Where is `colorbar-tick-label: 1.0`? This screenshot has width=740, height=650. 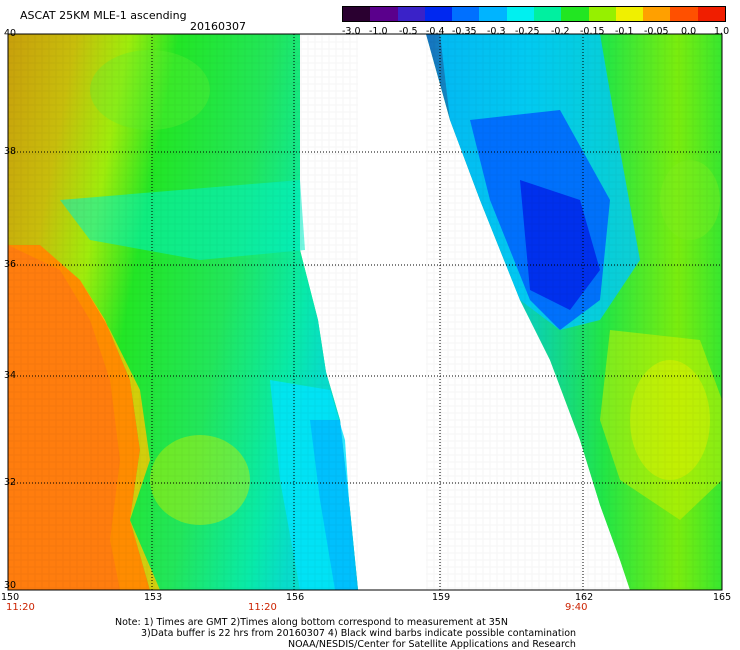
colorbar-tick-label: 1.0 is located at coordinates (722, 31).